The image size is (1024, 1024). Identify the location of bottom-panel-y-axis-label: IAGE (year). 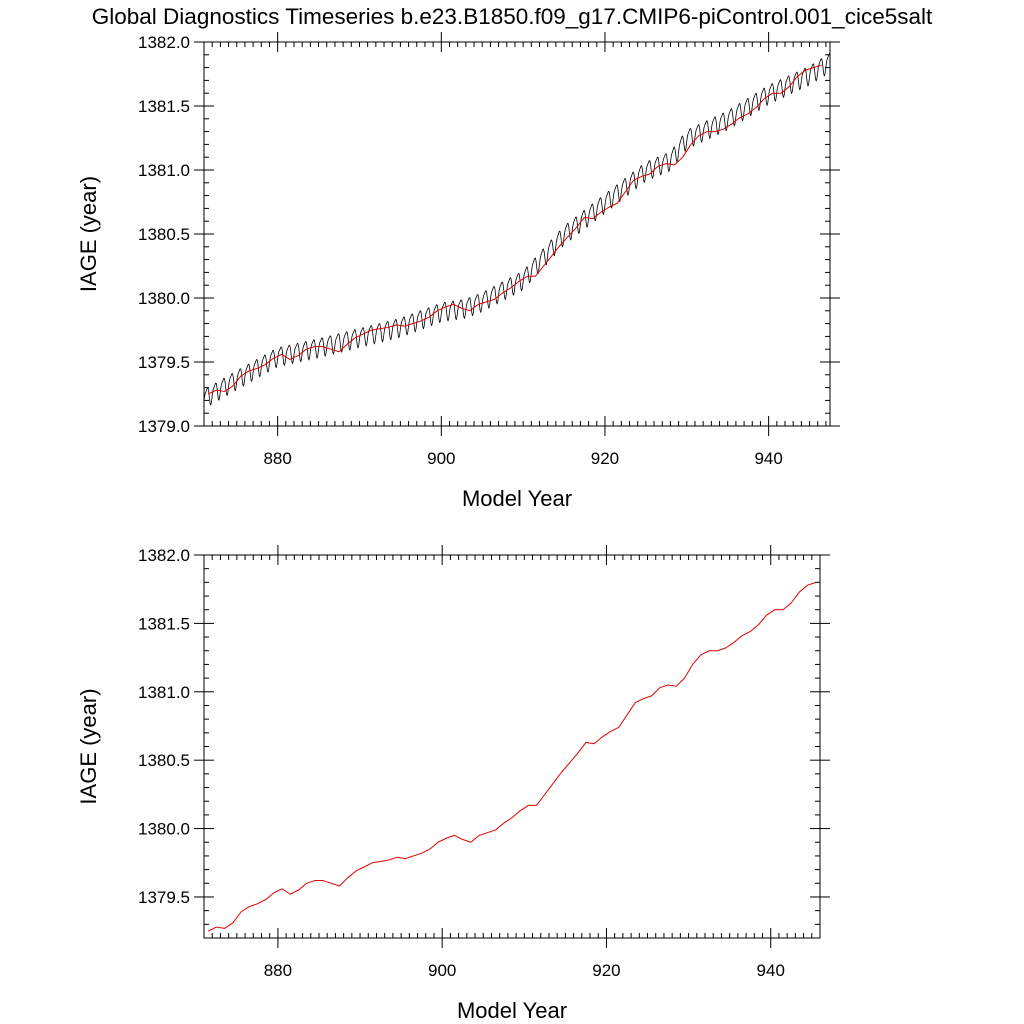
(88, 746).